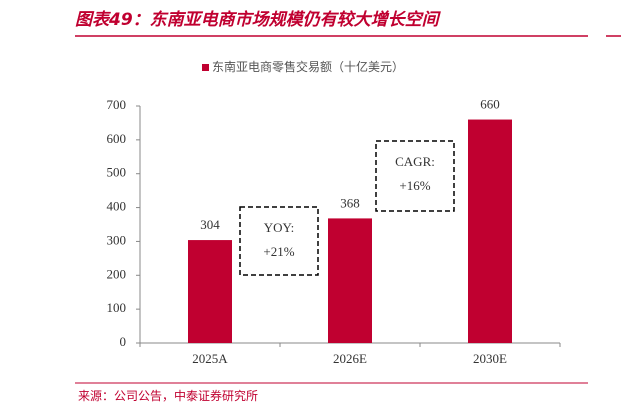 The height and width of the screenshot is (414, 621). What do you see at coordinates (117, 104) in the screenshot?
I see `y-tick-label: 700` at bounding box center [117, 104].